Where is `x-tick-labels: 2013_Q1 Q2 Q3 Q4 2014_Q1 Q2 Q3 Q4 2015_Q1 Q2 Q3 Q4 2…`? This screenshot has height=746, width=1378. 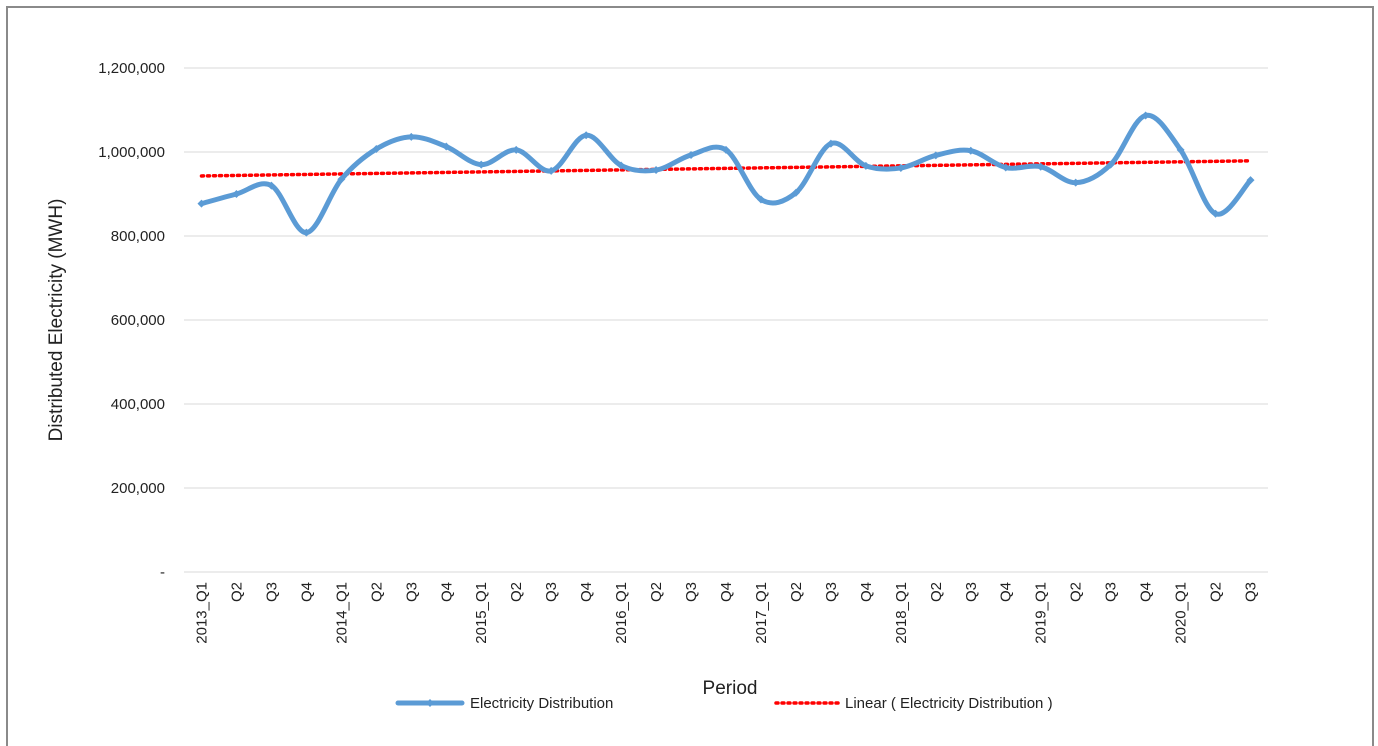 x-tick-labels: 2013_Q1 Q2 Q3 Q4 2014_Q1 Q2 Q3 Q4 2015_Q1 Q2 Q3 Q4 2… is located at coordinates (726, 613).